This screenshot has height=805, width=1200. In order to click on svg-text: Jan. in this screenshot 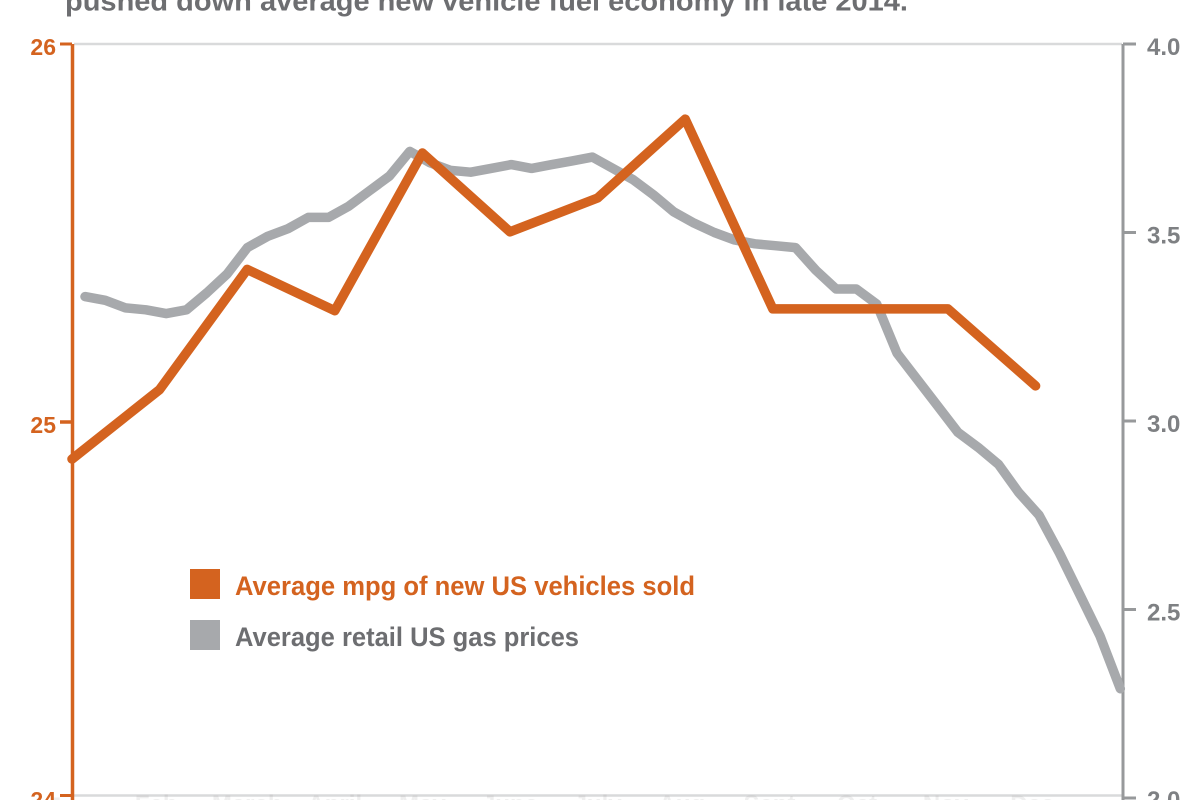, I will do `click(72, 796)`.